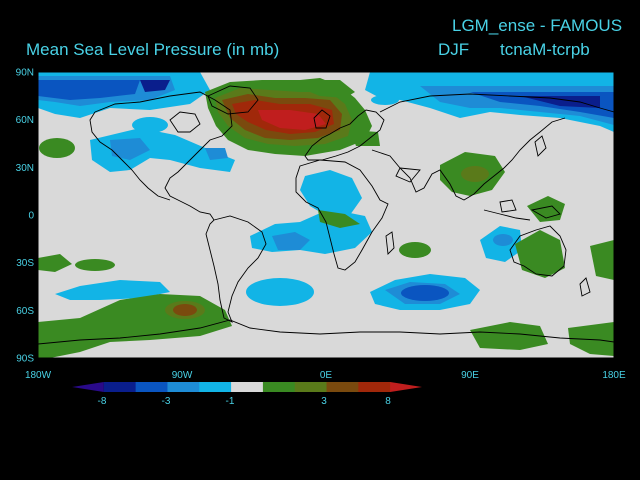  I want to click on season-label: DJF, so click(454, 49).